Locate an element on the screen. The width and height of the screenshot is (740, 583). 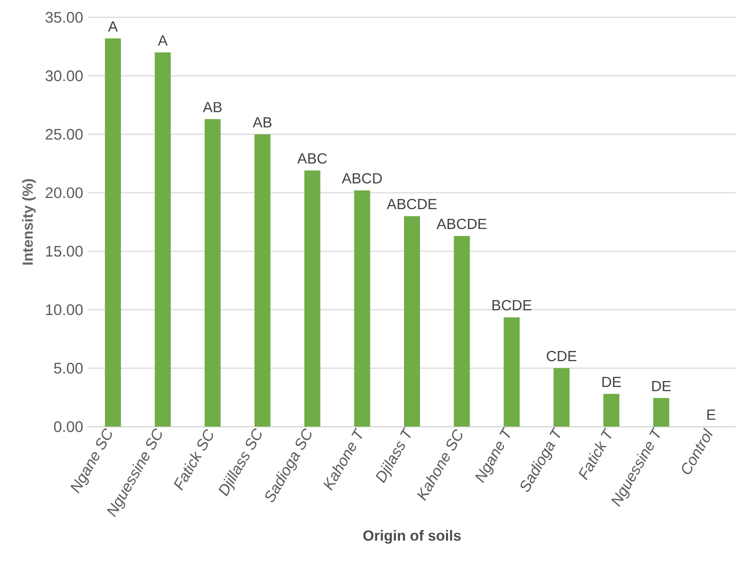
data-label: E is located at coordinates (711, 415).